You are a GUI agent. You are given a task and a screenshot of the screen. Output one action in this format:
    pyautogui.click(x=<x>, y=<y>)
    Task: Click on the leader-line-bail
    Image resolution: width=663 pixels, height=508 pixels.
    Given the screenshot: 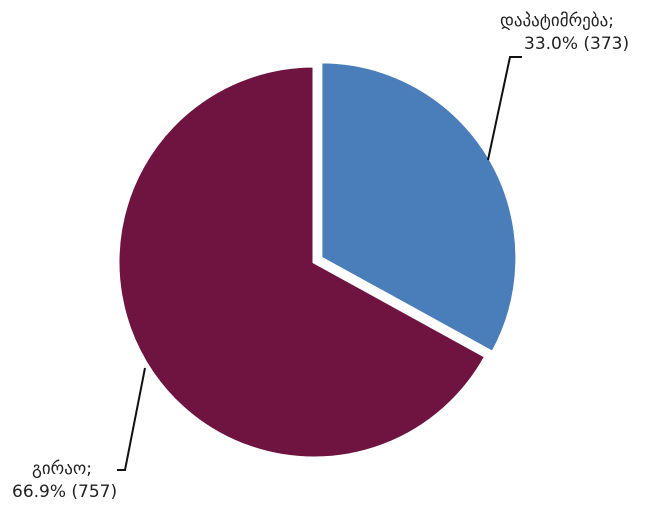 What is the action you would take?
    pyautogui.click(x=131, y=419)
    